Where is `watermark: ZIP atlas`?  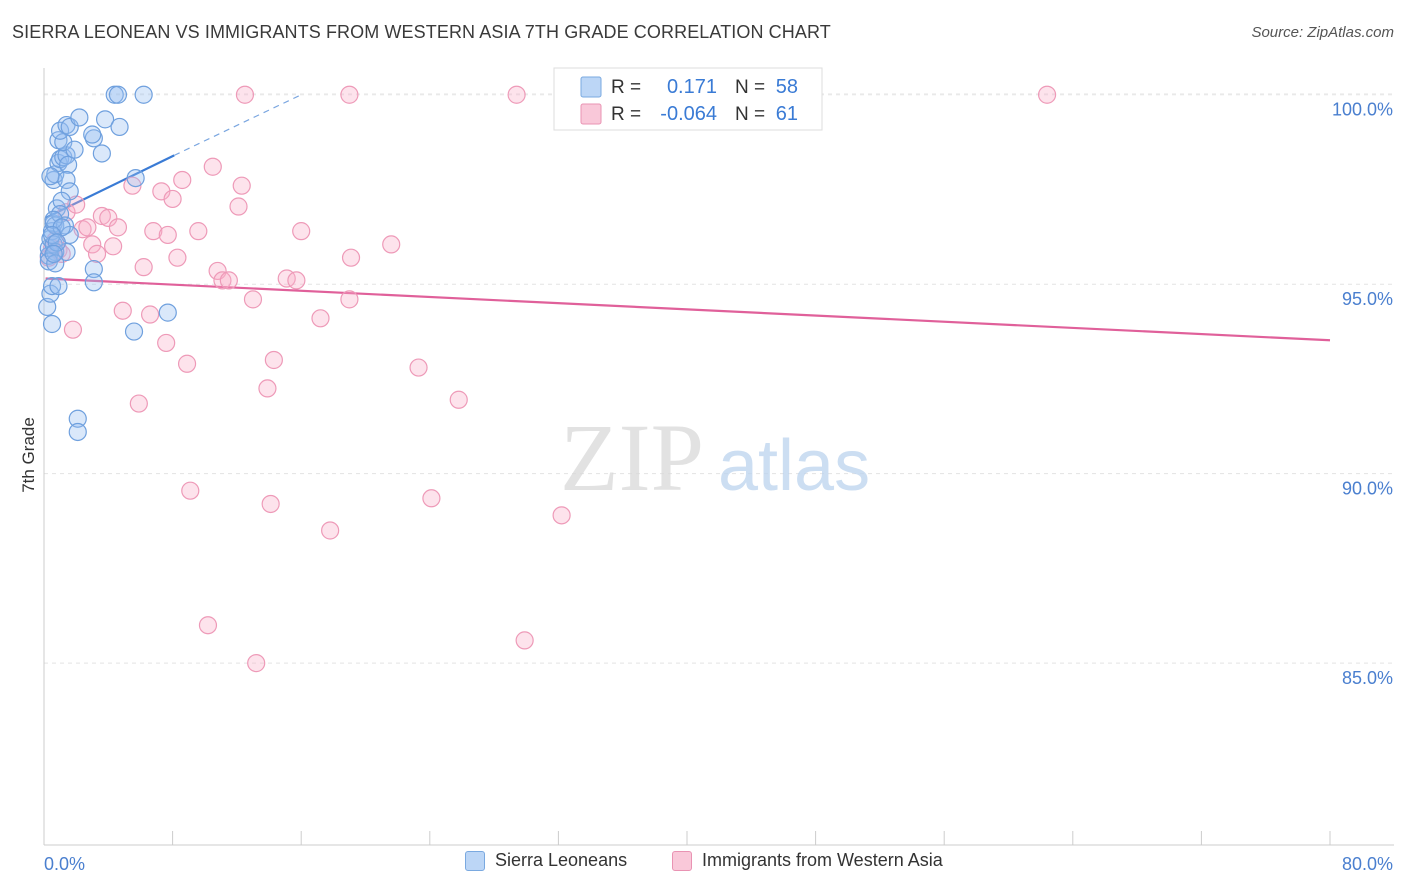
watermark: ZIP atlas is located at coordinates (715, 457).